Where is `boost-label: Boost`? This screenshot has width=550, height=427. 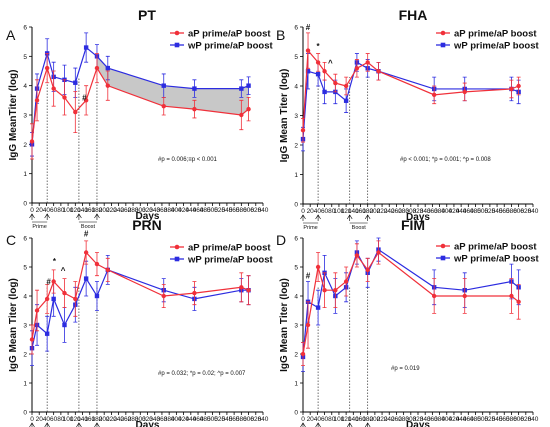
boost-label: Boost is located at coordinates (359, 228).